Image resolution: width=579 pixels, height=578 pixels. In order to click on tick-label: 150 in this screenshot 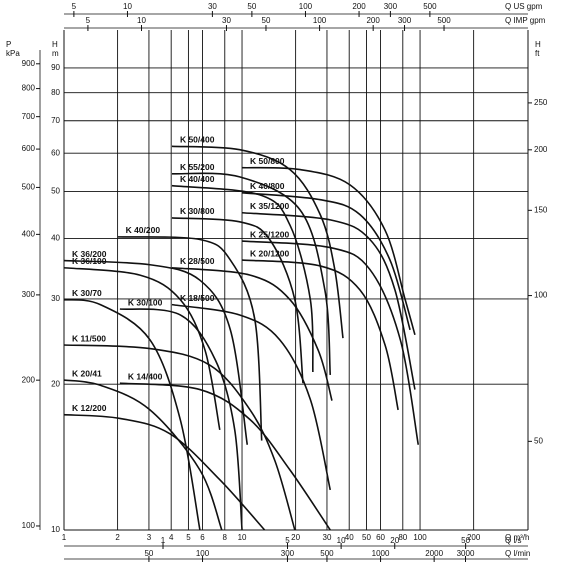, I will do `click(541, 209)`.